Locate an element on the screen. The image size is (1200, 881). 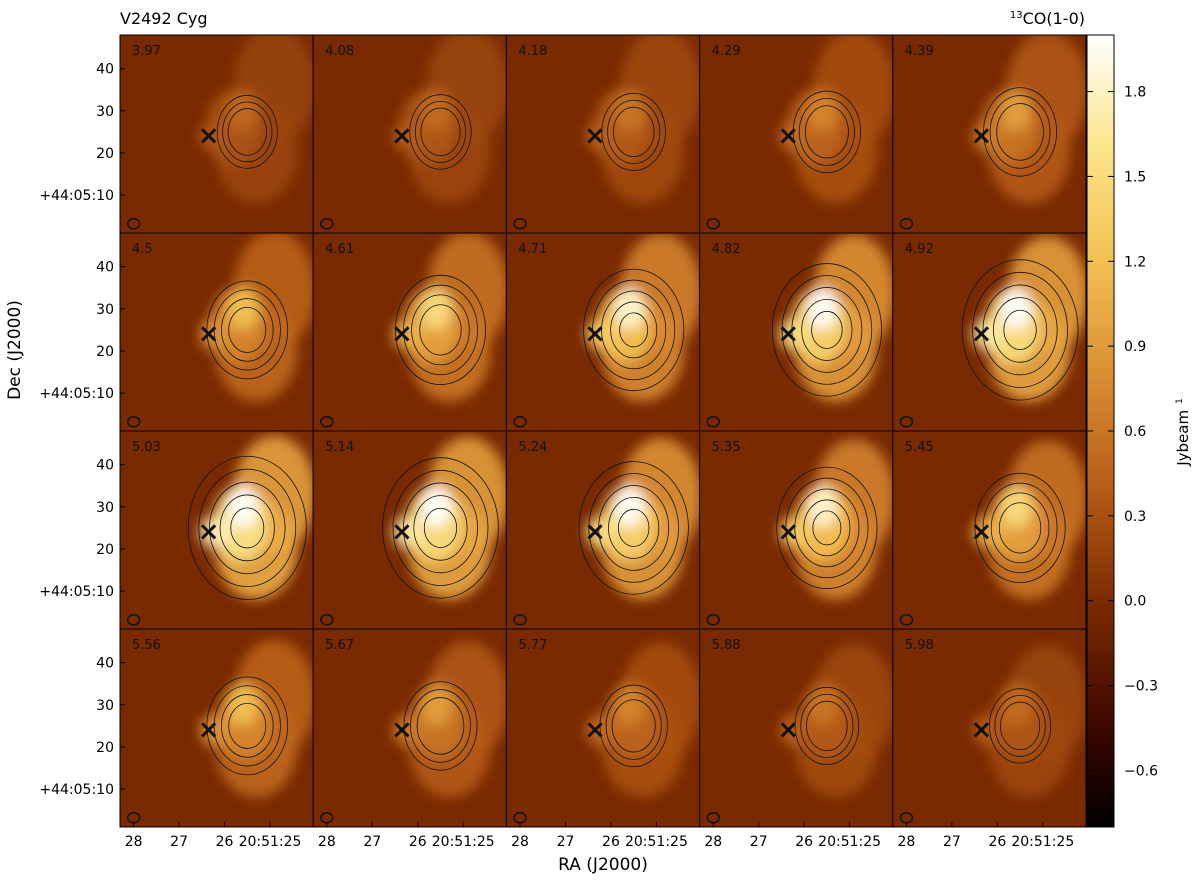
colorbar-tick-label: 1.5 is located at coordinates (1135, 177).